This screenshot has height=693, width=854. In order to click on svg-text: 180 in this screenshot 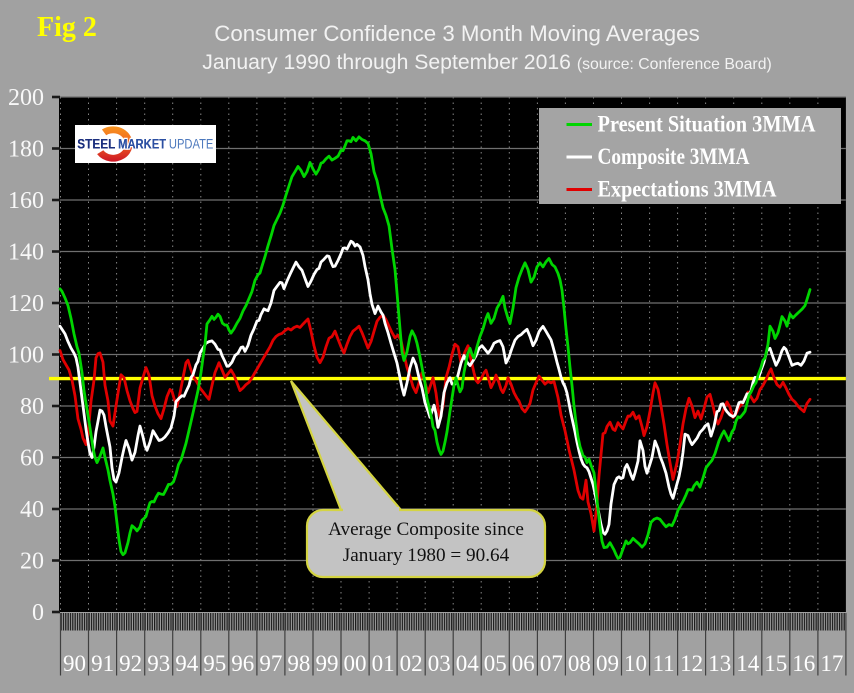, I will do `click(26, 150)`.